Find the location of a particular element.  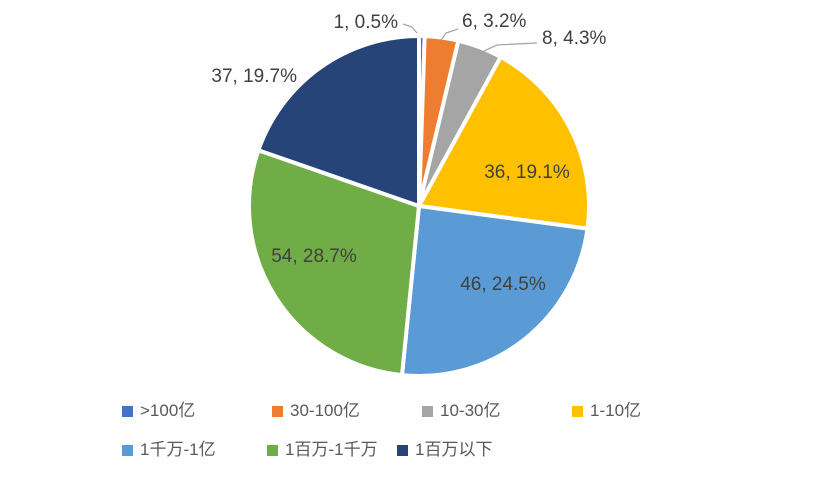

legend-label: 10-30亿 is located at coordinates (470, 410).